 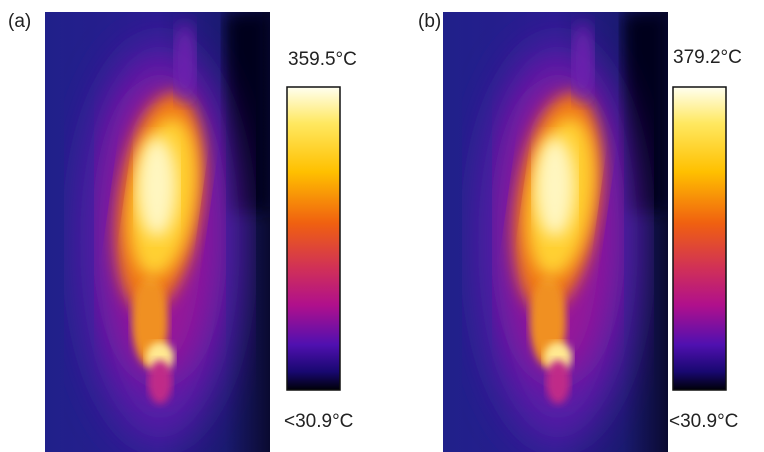 What do you see at coordinates (429, 21) in the screenshot?
I see `panel-label: (b)` at bounding box center [429, 21].